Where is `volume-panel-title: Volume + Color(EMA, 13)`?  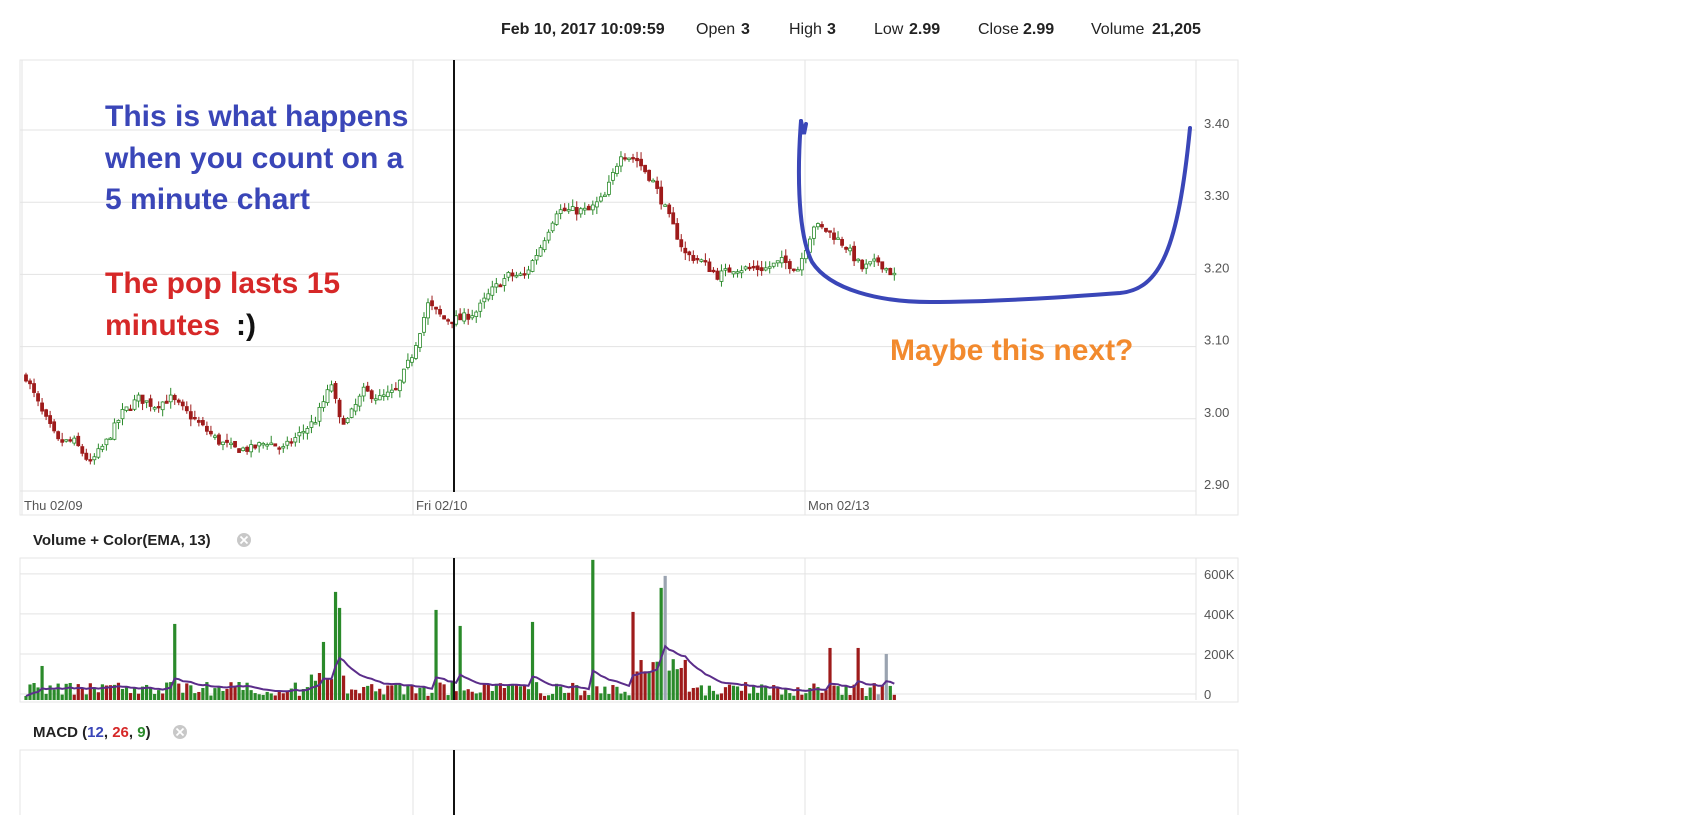
volume-panel-title: Volume + Color(EMA, 13) is located at coordinates (122, 540).